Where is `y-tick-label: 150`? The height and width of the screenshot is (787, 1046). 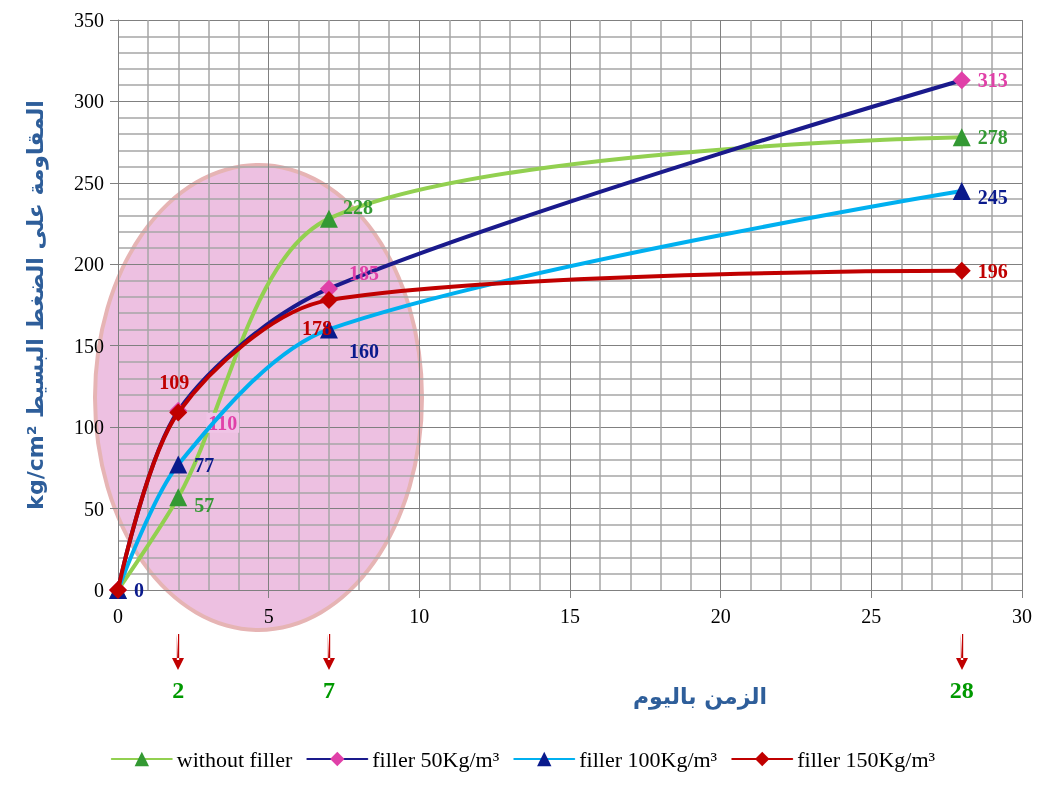
y-tick-label: 150 is located at coordinates (89, 345).